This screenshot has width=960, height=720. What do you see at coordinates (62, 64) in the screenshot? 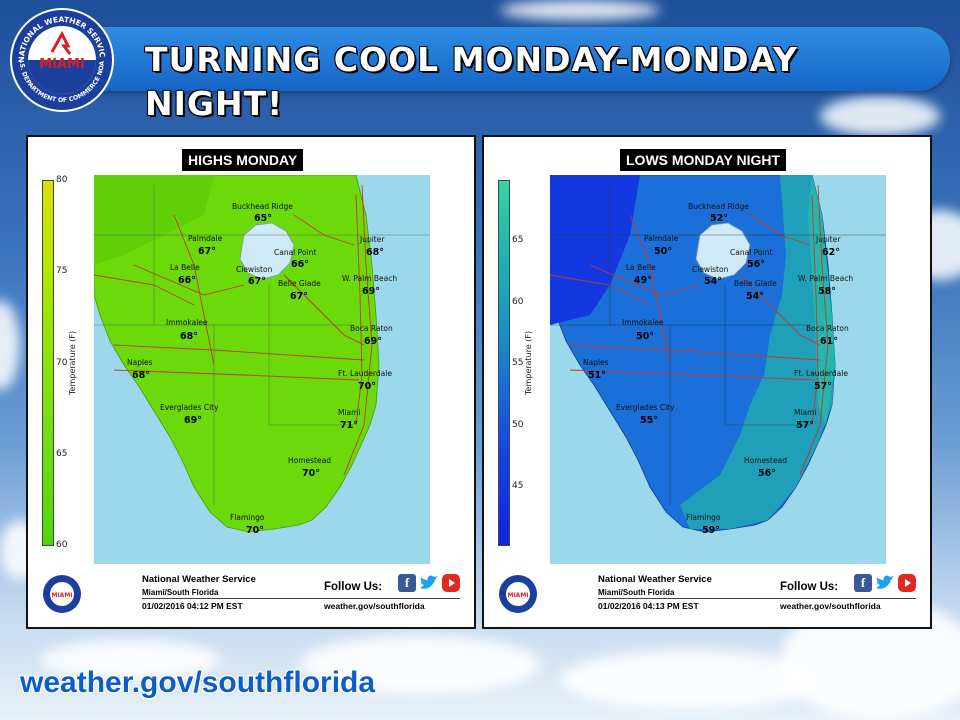
I see `logo-center-text: MIAMI` at bounding box center [62, 64].